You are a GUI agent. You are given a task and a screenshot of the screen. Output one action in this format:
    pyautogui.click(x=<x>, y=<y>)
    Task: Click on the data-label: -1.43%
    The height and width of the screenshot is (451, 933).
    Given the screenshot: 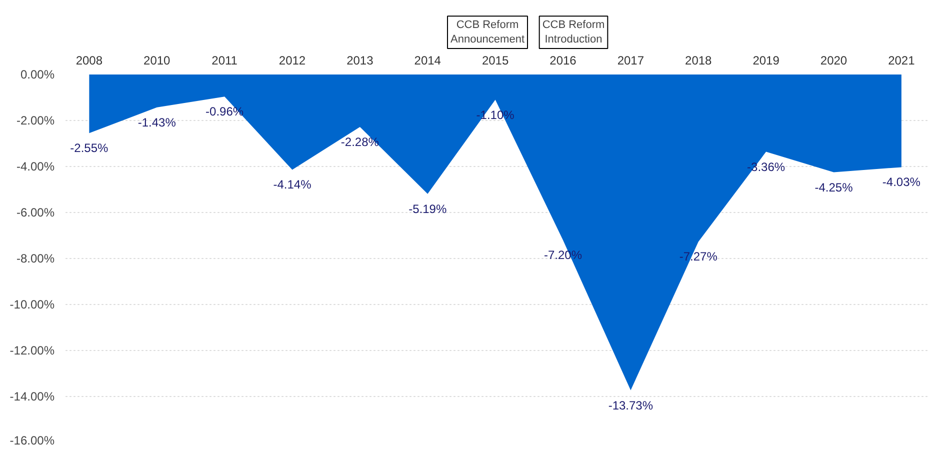 What is the action you would take?
    pyautogui.click(x=157, y=122)
    